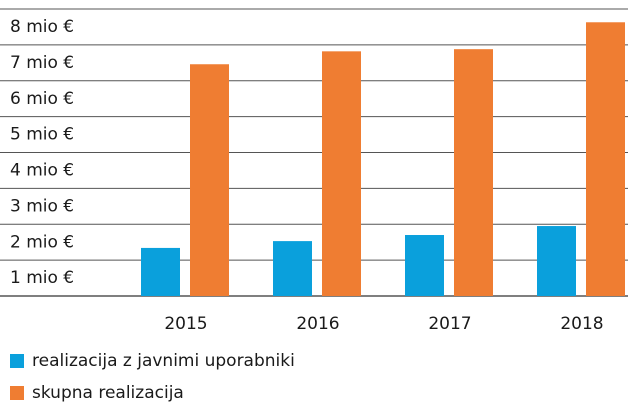 The image size is (643, 405). What do you see at coordinates (42, 135) in the screenshot?
I see `y-tick-label: 5 mio €` at bounding box center [42, 135].